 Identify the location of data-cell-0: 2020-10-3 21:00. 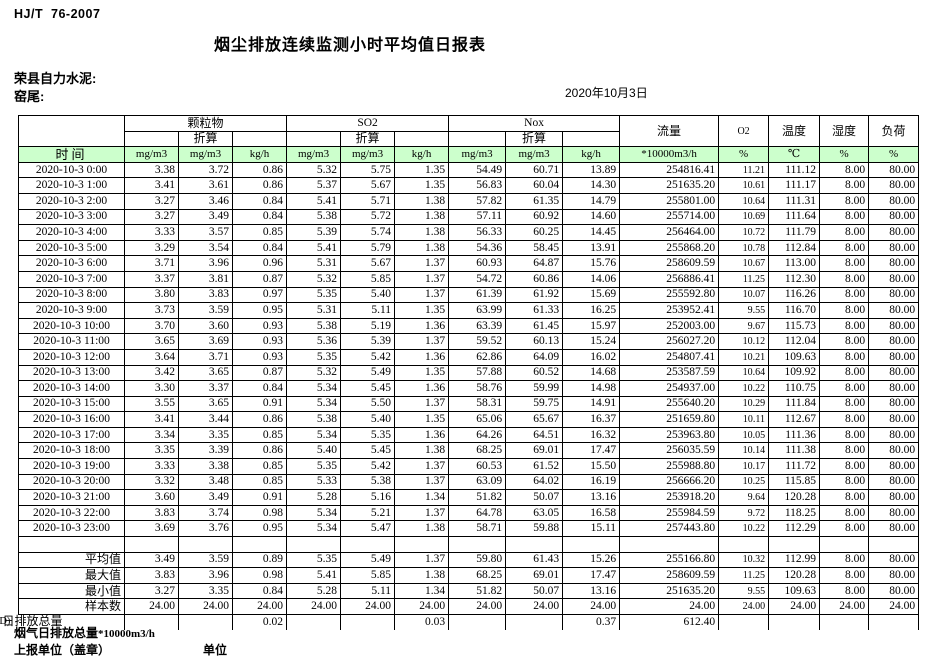
(71, 497).